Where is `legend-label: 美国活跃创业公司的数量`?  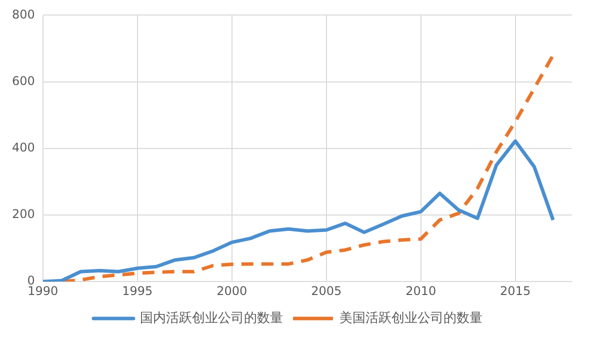 legend-label: 美国活跃创业公司的数量 is located at coordinates (411, 318).